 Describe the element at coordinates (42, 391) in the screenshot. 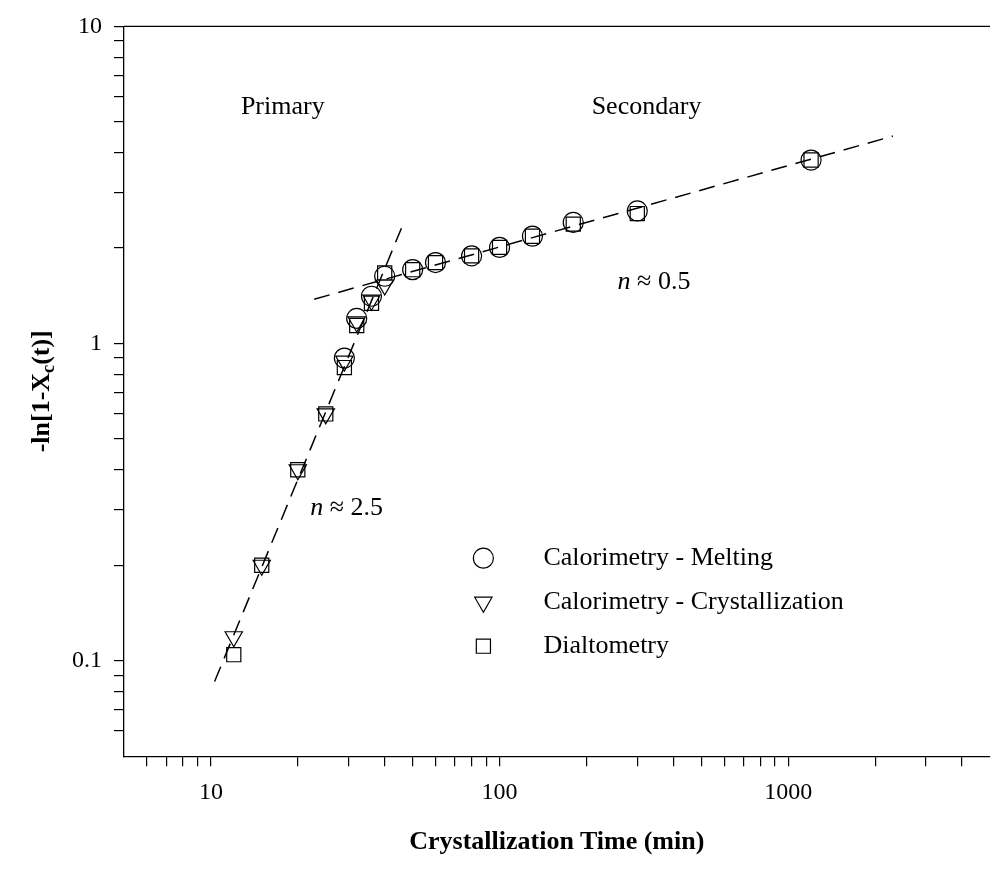

I see `y-axis-title: -ln[1-Xc(t)]` at that location.